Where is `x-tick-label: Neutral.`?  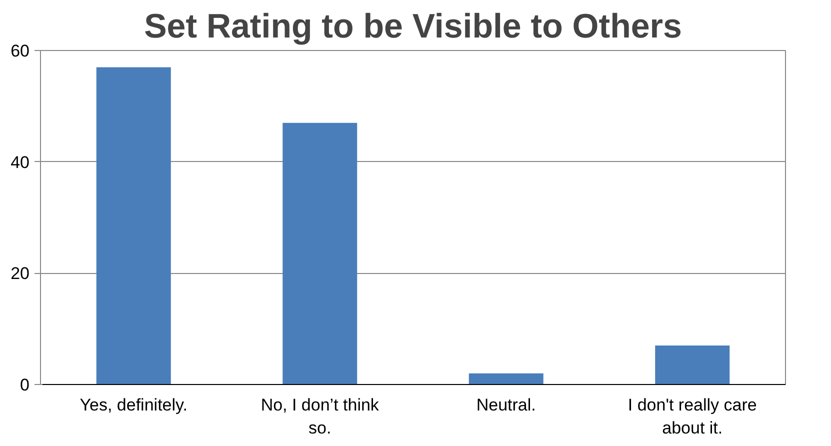 x-tick-label: Neutral. is located at coordinates (506, 405).